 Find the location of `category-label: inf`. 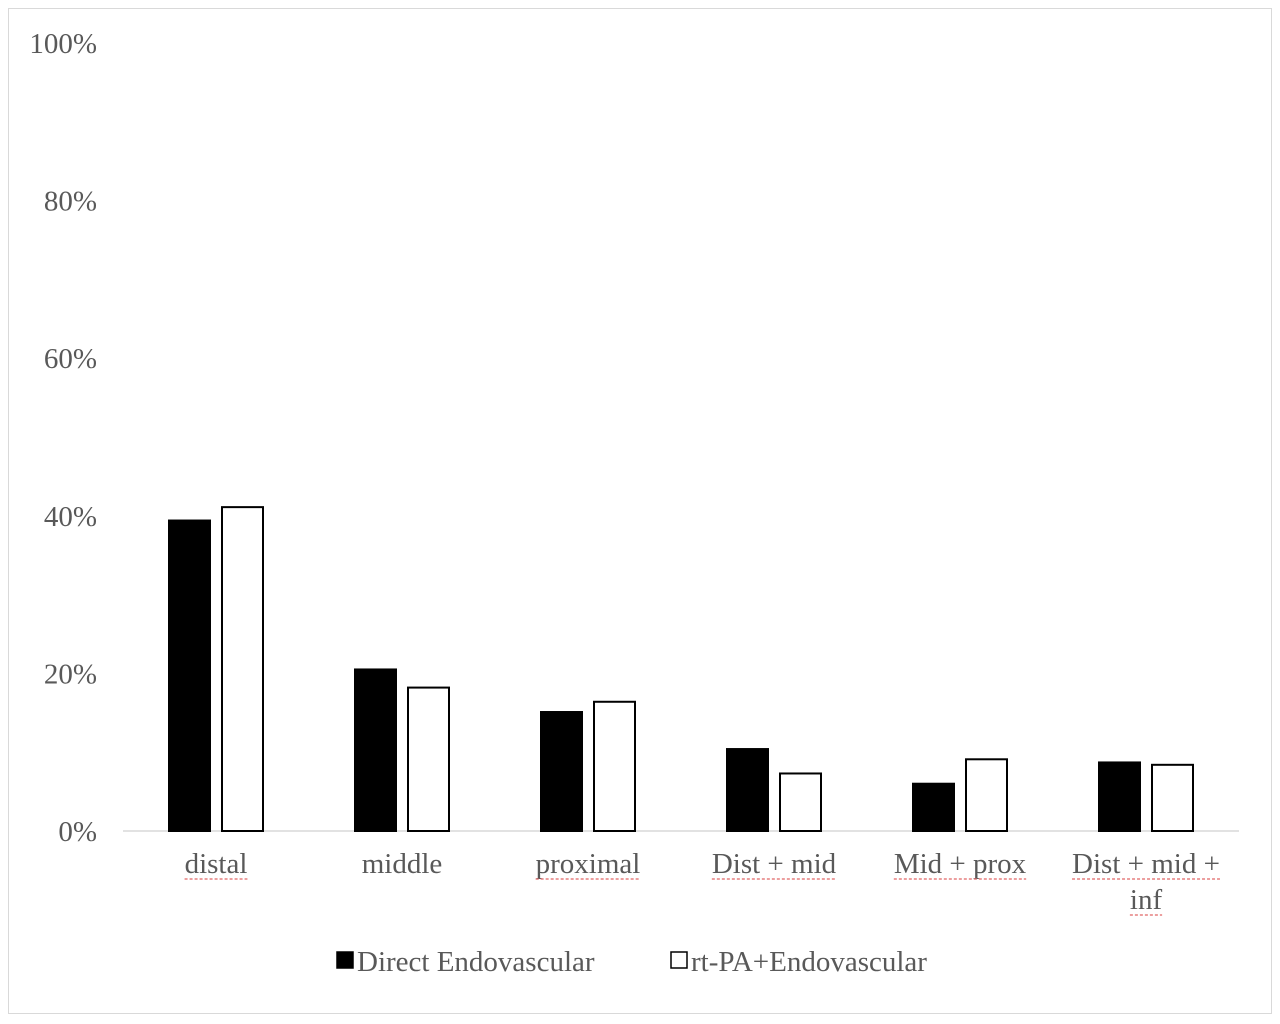

category-label: inf is located at coordinates (1146, 900).